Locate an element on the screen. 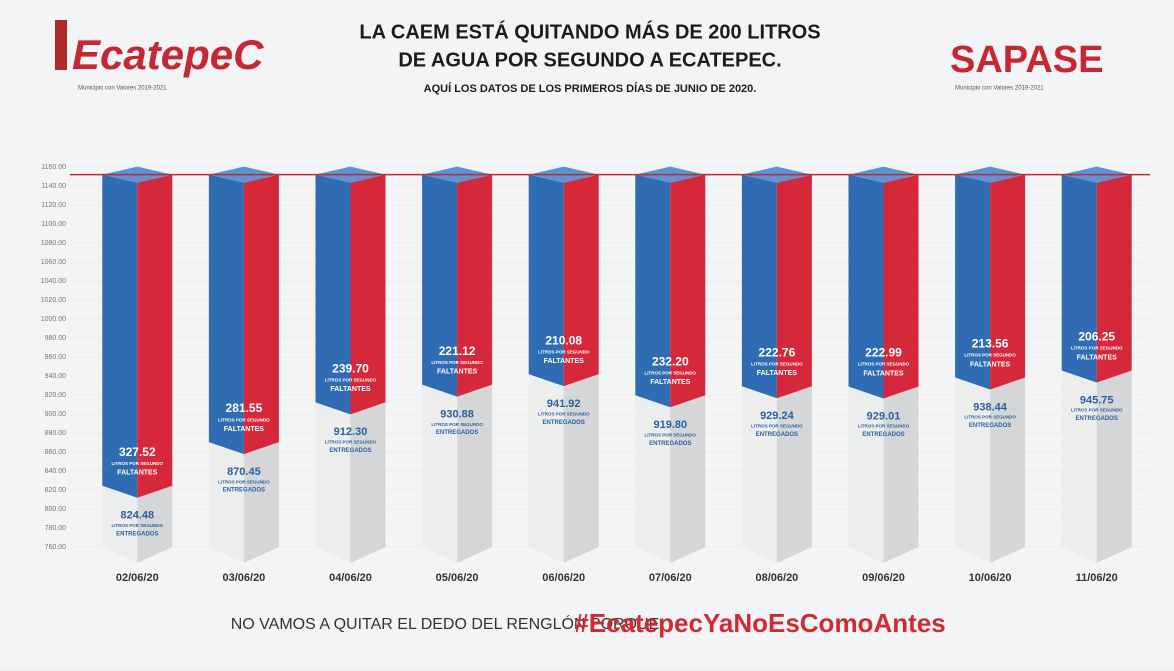 The height and width of the screenshot is (671, 1174). left-logo-tagline: Municipio con Valores 2019-2021 is located at coordinates (122, 89).